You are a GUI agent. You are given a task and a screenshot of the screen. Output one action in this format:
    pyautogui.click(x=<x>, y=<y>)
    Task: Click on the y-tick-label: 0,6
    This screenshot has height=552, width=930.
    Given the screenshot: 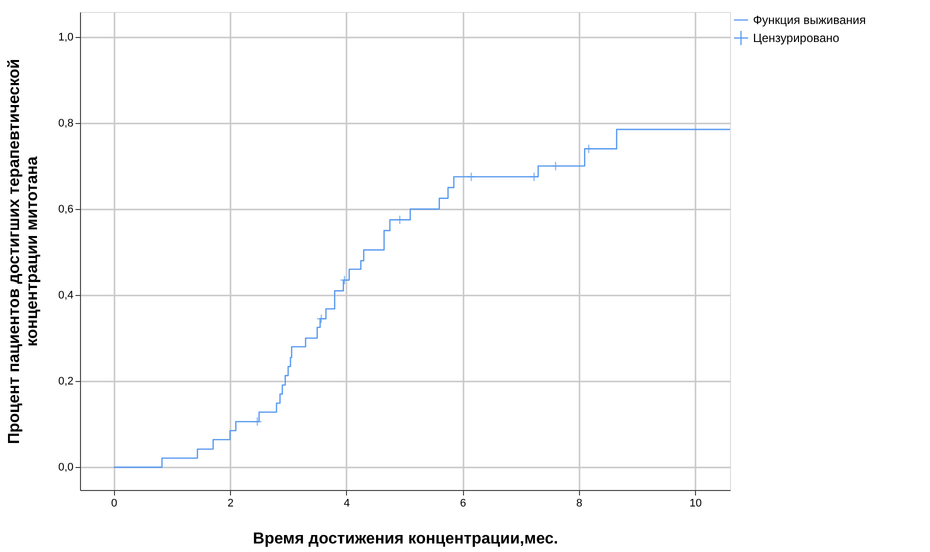 What is the action you would take?
    pyautogui.click(x=66, y=210)
    